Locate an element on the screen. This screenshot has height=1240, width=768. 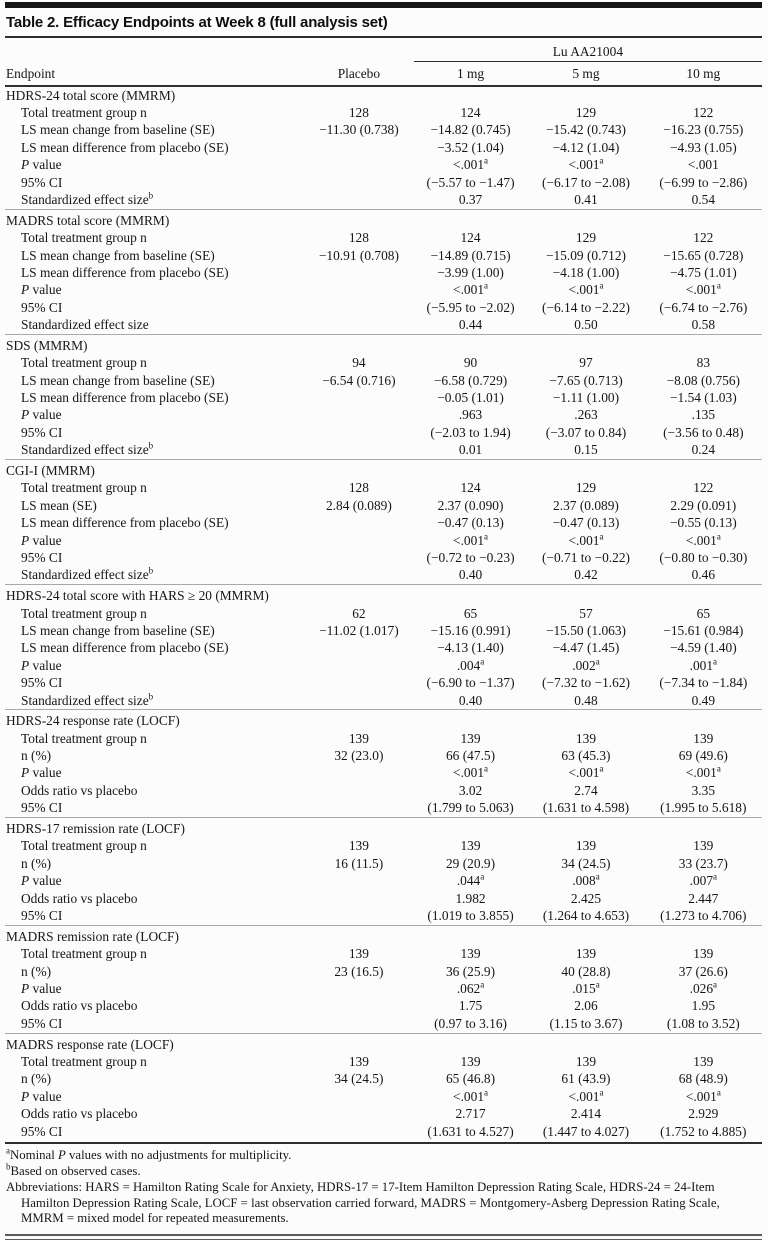
cell-10mg: 33 (23.7) is located at coordinates (703, 863).